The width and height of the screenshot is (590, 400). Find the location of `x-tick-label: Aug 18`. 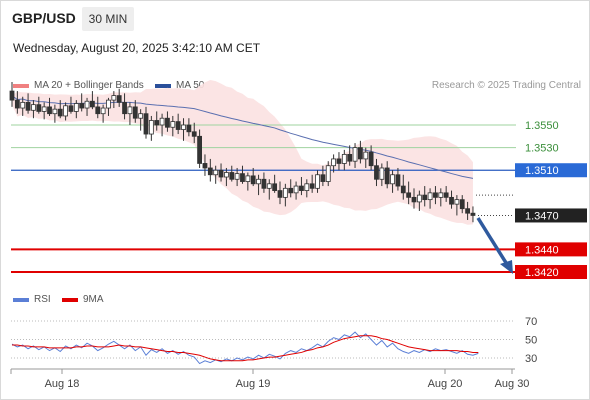

x-tick-label: Aug 18 is located at coordinates (62, 384).